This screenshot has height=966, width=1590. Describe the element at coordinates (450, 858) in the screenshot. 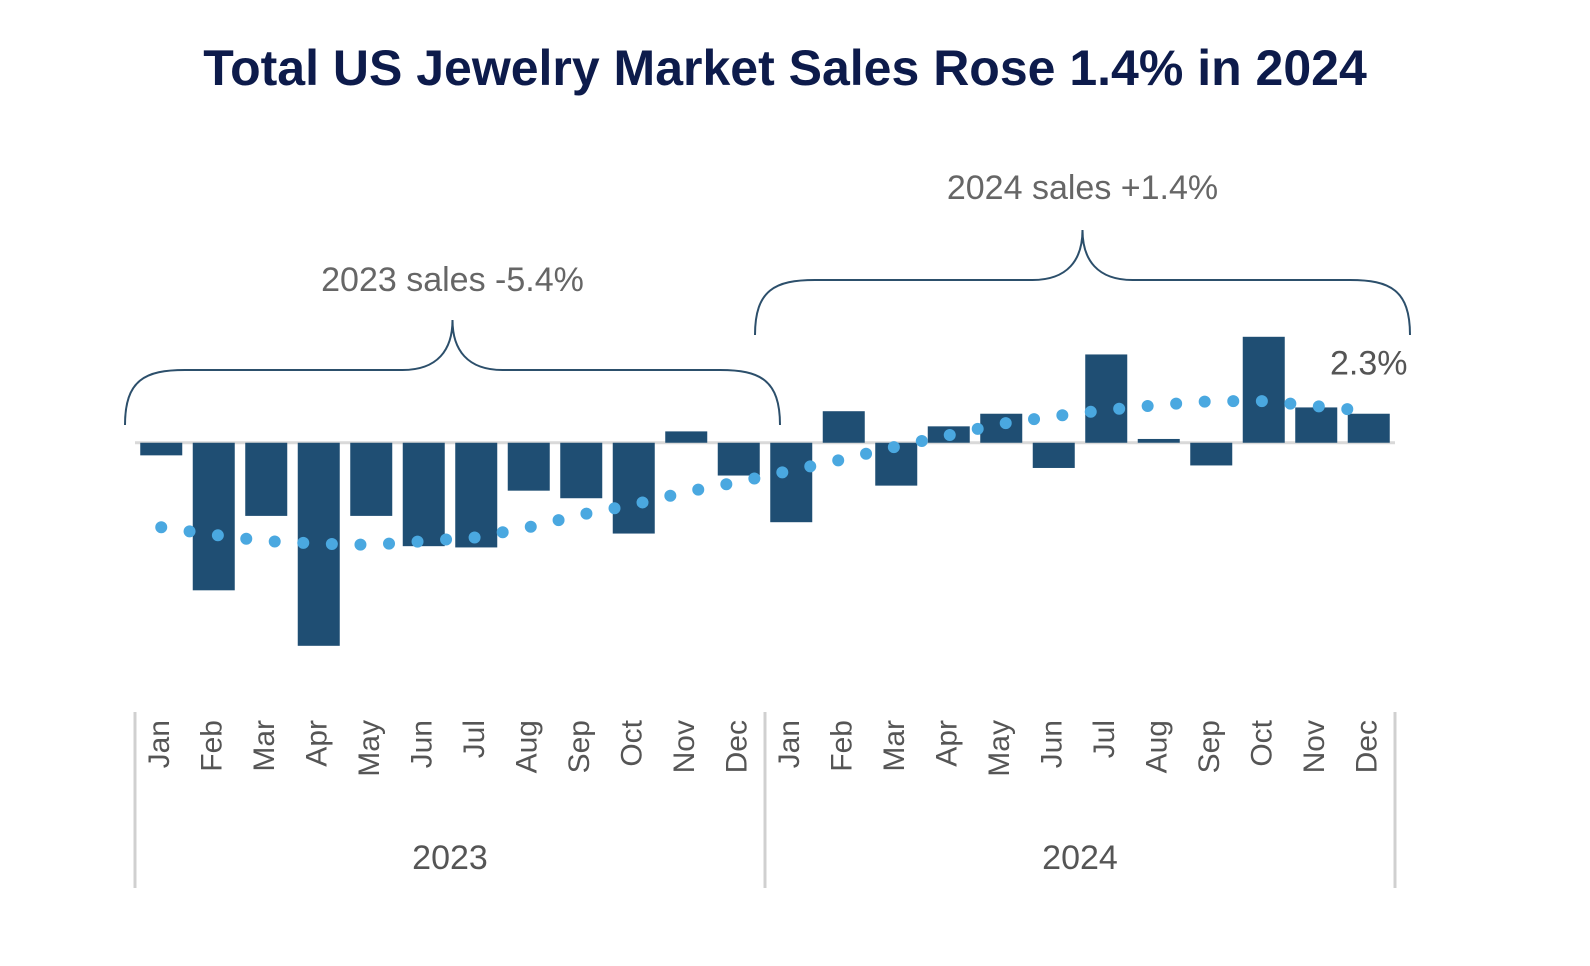

I see `group-label: 2023` at that location.